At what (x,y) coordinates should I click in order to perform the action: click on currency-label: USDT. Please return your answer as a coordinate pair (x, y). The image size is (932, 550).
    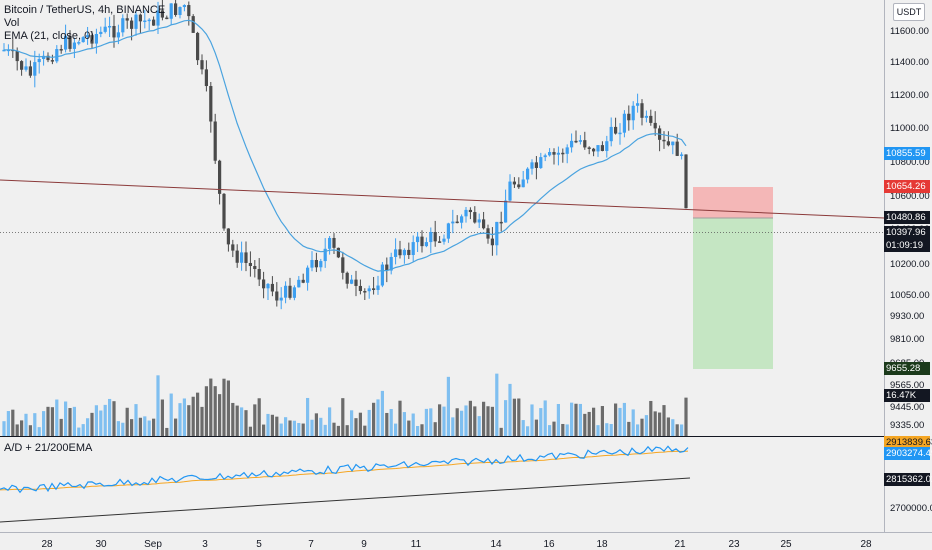
    Looking at the image, I should click on (909, 12).